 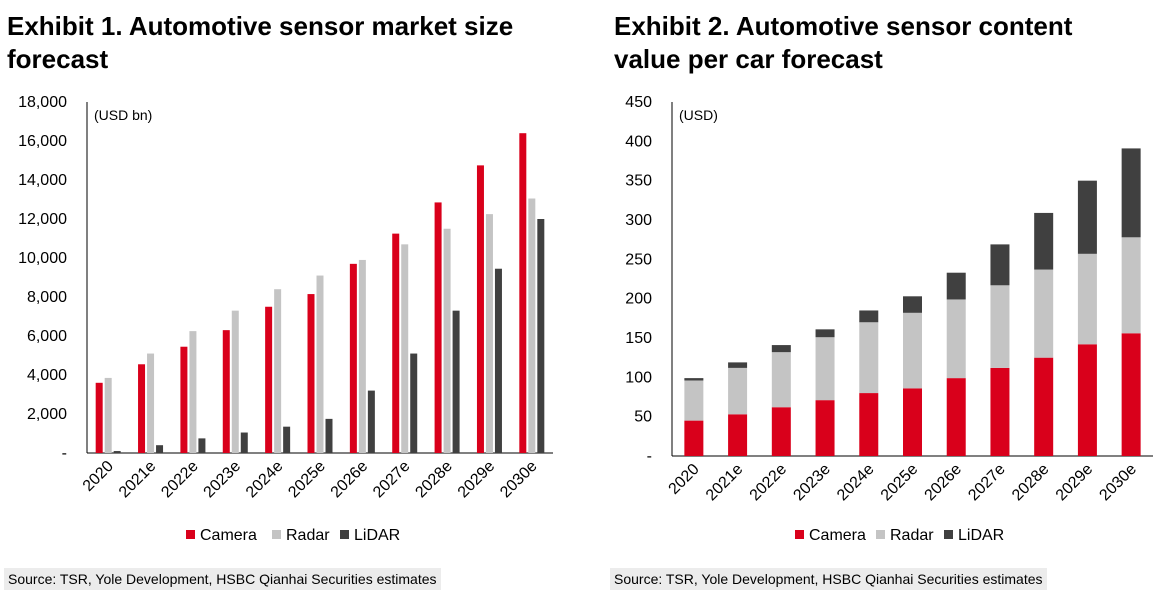 I want to click on legend-swatch-radar, so click(x=880, y=534).